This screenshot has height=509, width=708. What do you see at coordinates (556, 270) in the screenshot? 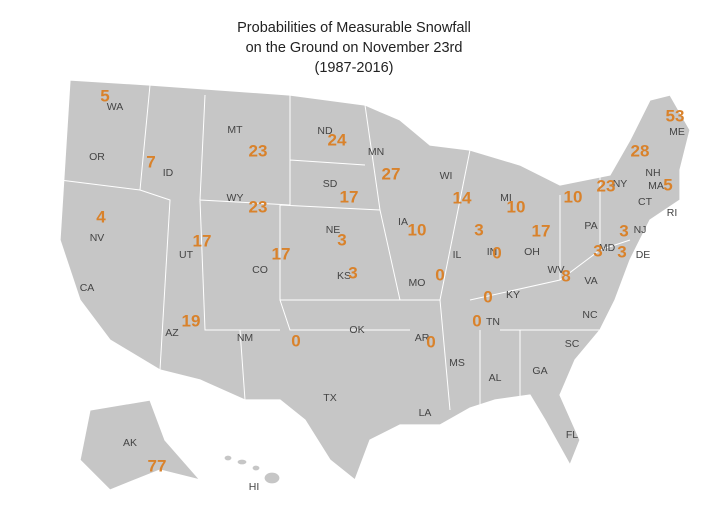
I see `state-abbr: WV` at bounding box center [556, 270].